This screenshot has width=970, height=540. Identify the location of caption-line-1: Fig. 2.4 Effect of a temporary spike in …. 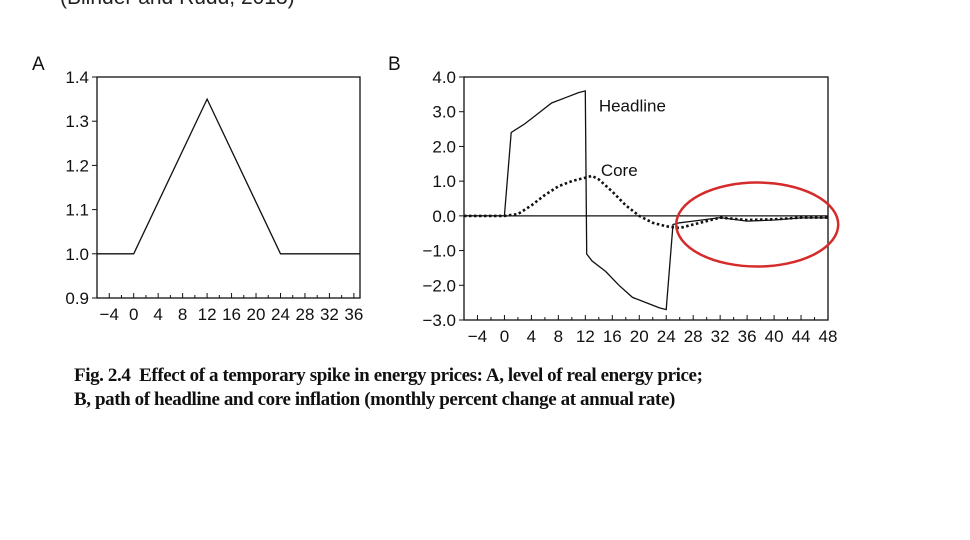
(388, 376).